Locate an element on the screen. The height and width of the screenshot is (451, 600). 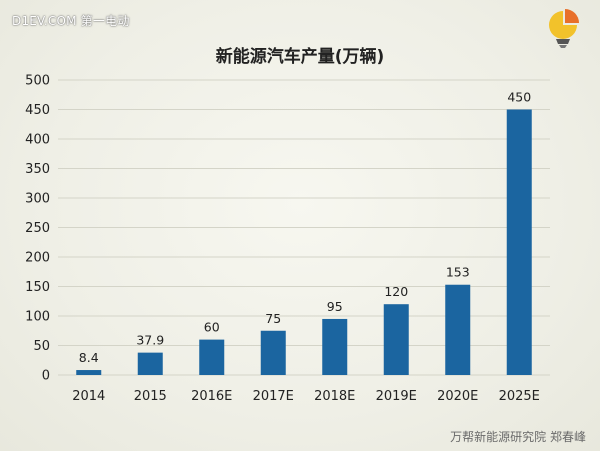
y-tick-label: 0 is located at coordinates (46, 376).